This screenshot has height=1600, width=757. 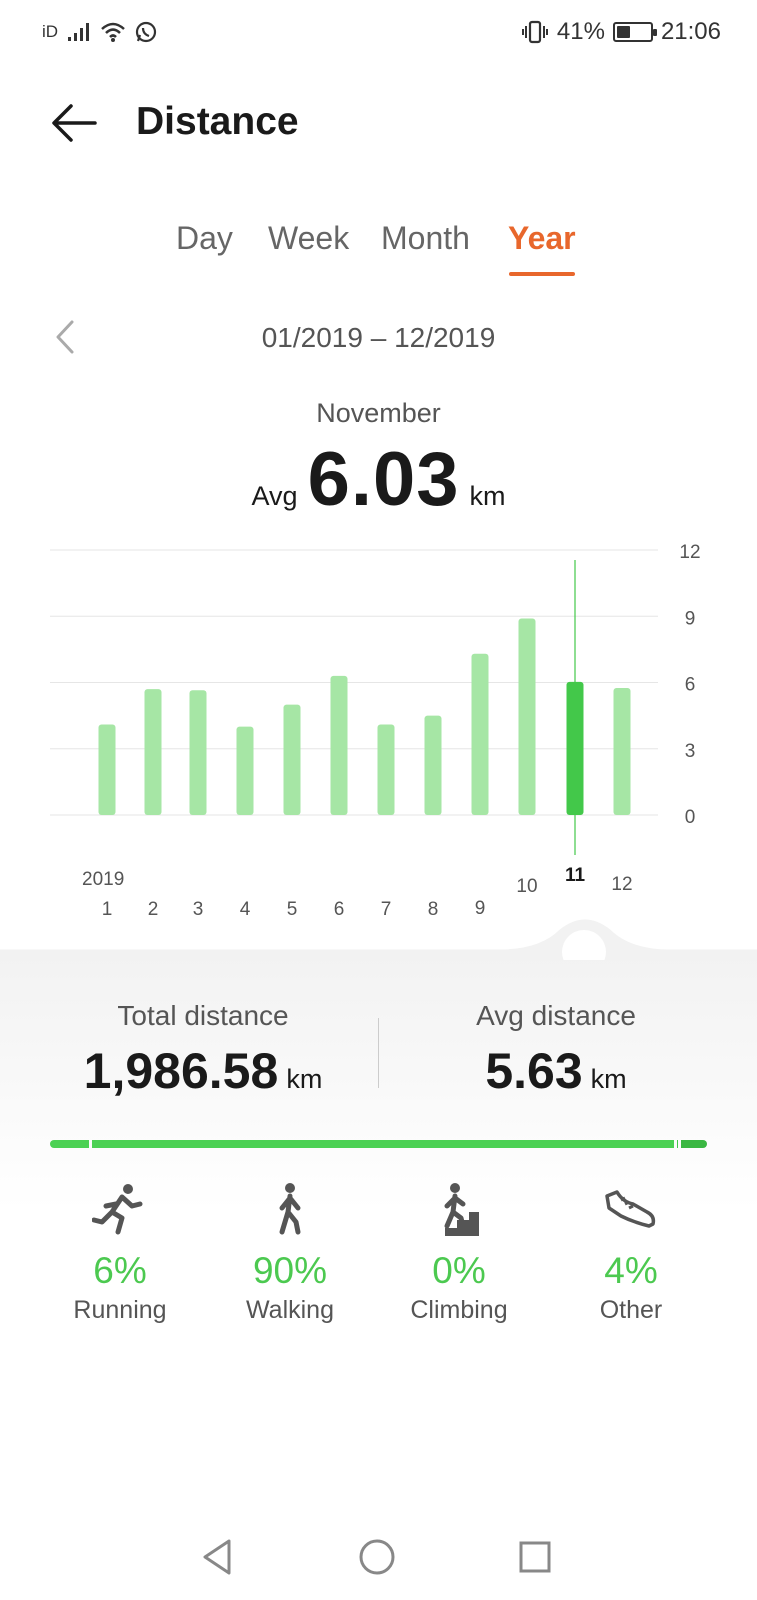 What do you see at coordinates (383, 479) in the screenshot?
I see `avg-value: 6.03` at bounding box center [383, 479].